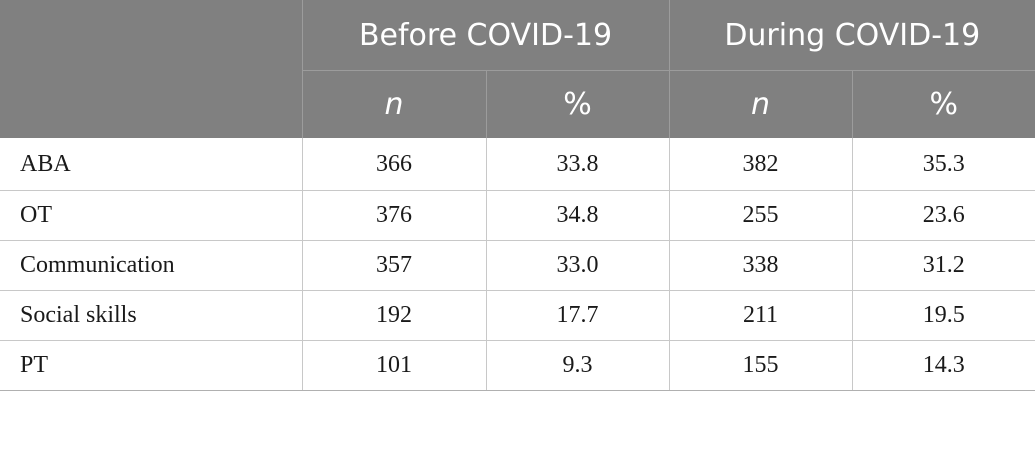 This screenshot has width=1035, height=463. I want to click on cell-during-n: 211, so click(761, 315).